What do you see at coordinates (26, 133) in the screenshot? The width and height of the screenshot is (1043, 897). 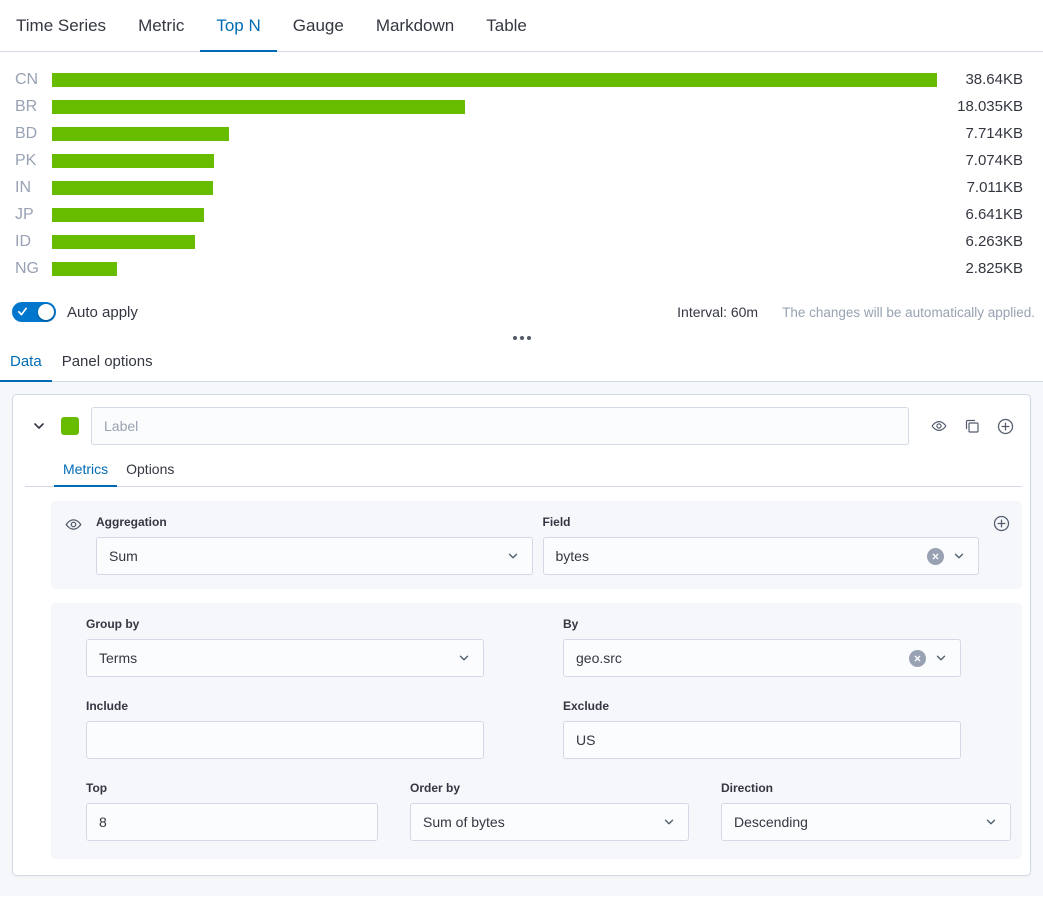 I see `bar-category-label: BD` at bounding box center [26, 133].